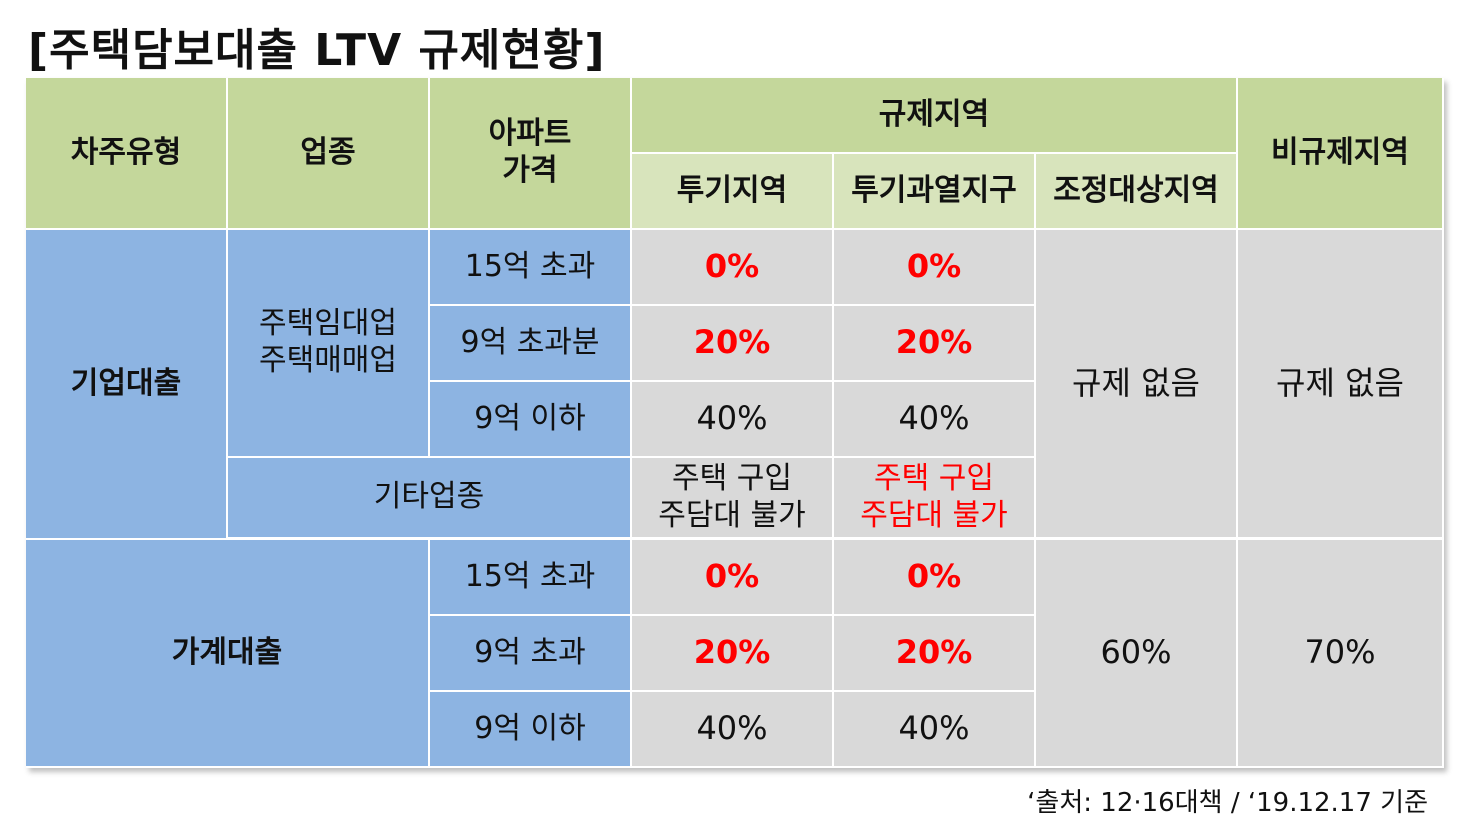 Image resolution: width=1460 pixels, height=837 pixels. Describe the element at coordinates (531, 344) in the screenshot. I see `corporate-price-row-2: 9억 초과분` at that location.